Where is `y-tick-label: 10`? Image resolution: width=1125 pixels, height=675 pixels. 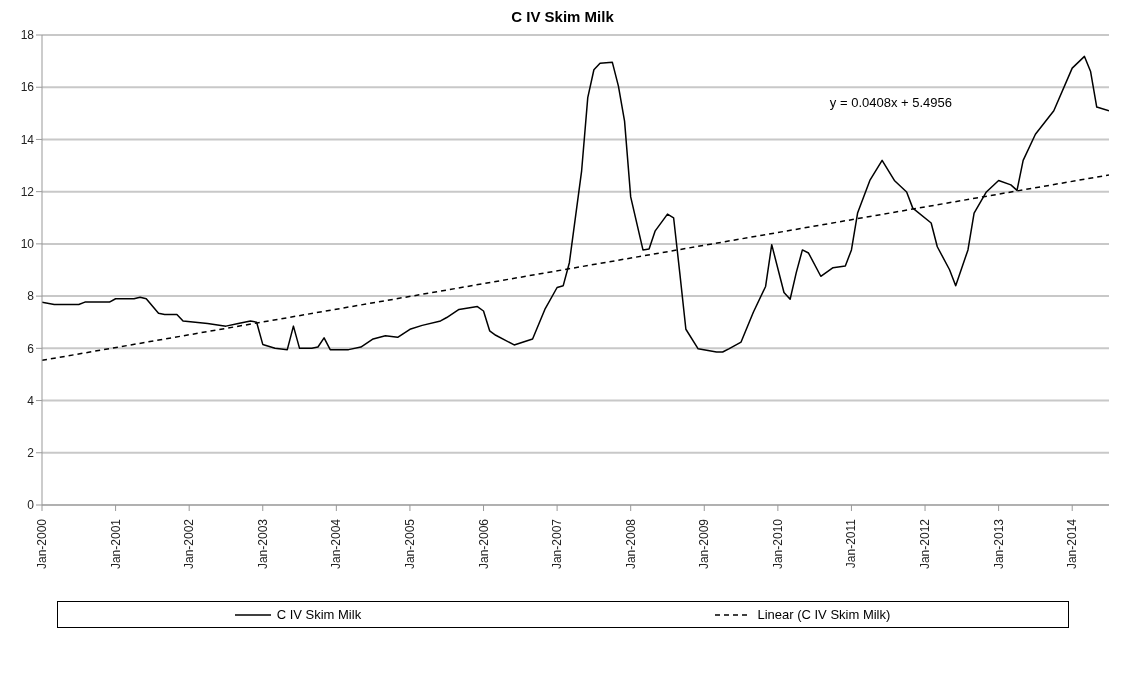 y-tick-label: 10 is located at coordinates (27, 244).